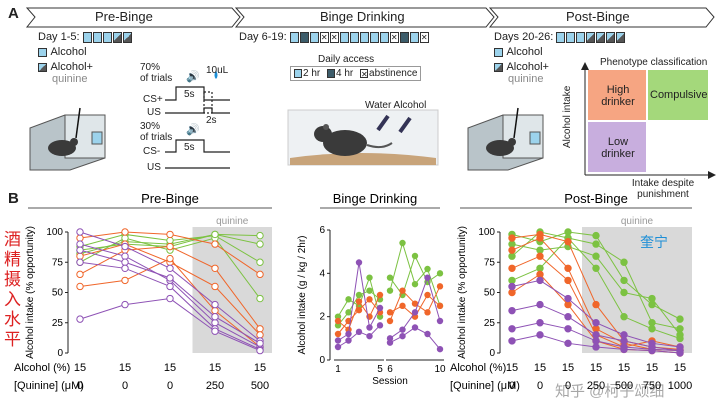  I want to click on water-alcohol-label: Water Alcohol, so click(396, 105).